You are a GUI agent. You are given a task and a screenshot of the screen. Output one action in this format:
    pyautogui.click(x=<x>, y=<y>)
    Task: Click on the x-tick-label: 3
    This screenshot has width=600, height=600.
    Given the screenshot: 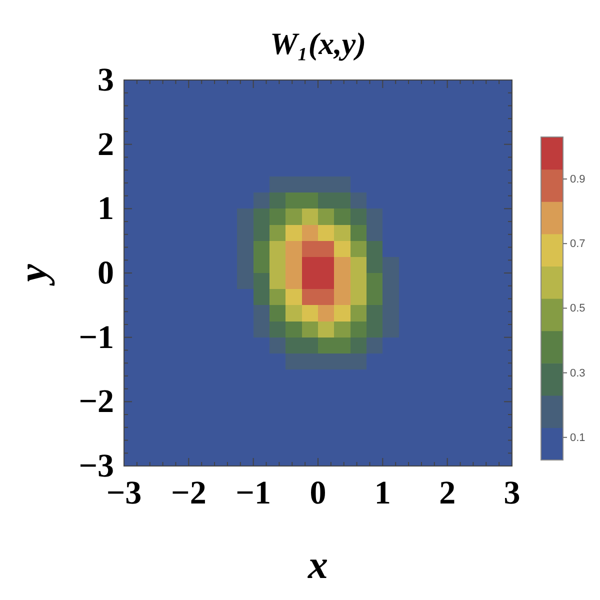 What is the action you would take?
    pyautogui.click(x=512, y=493)
    